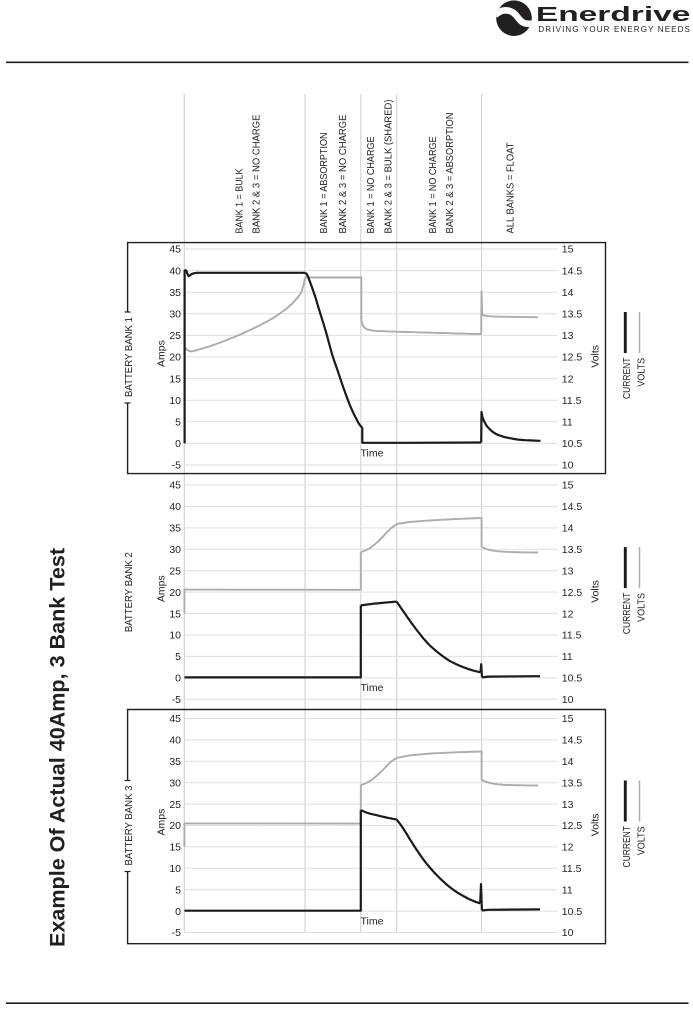 This screenshot has height=1016, width=693. Describe the element at coordinates (58, 747) in the screenshot. I see `svg-text:Example Of Actual 40Amp, 3 Ban: Example Of Actual 40Amp, 3 Bank Test` at that location.